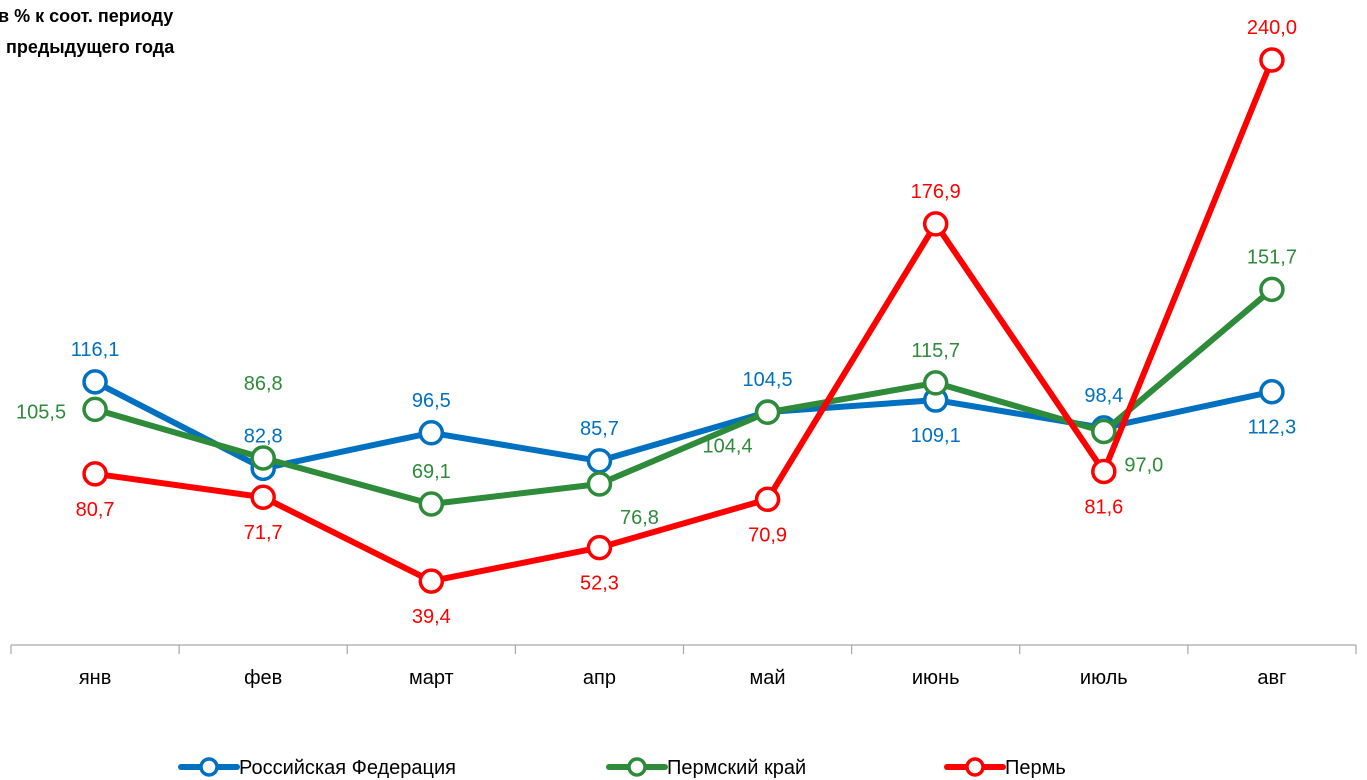 The height and width of the screenshot is (780, 1367). I want to click on data-label: 151,7, so click(1272, 257).